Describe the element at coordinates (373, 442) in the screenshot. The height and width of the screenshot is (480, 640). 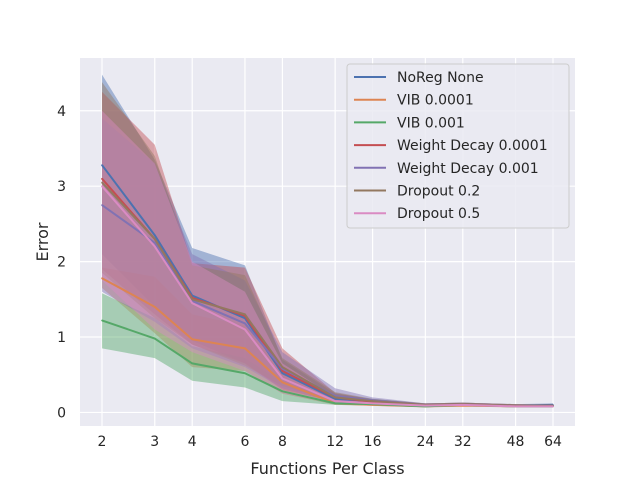
I see `x-tick-label: 16` at that location.